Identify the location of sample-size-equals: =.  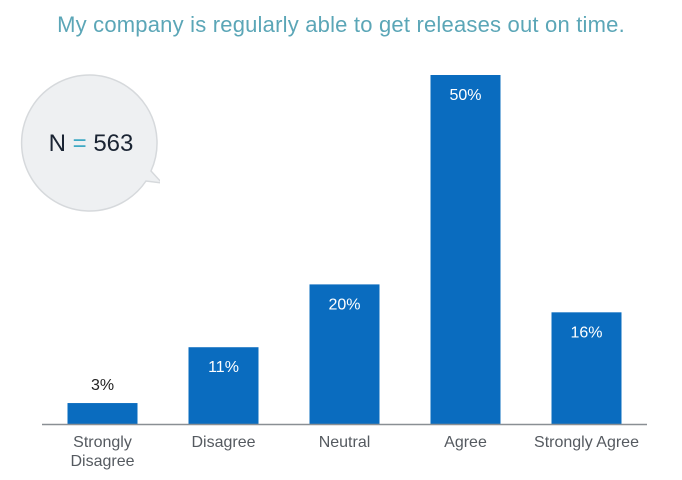
(79, 143).